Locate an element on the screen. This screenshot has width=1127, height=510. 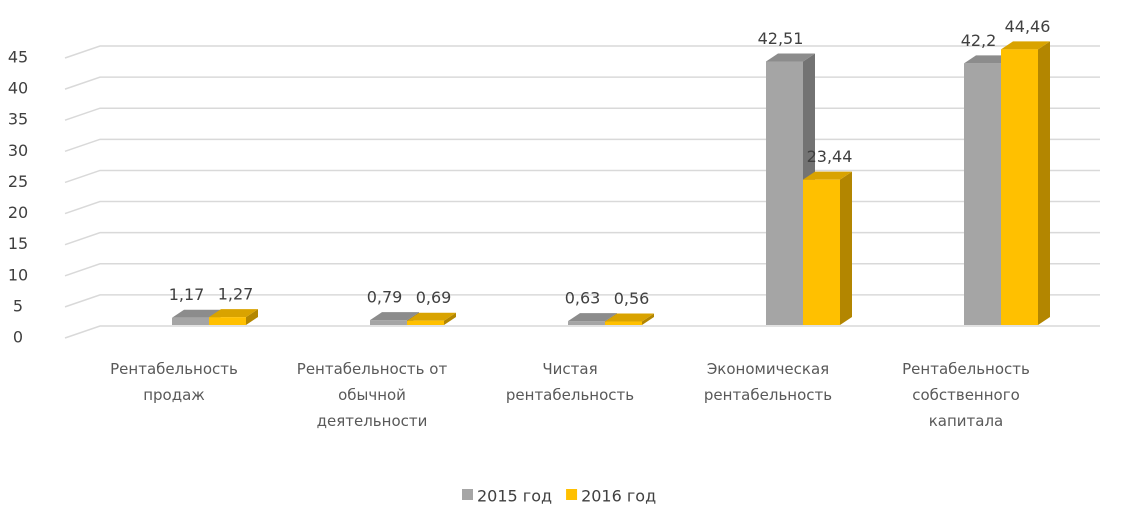
y-tick-label: 45 is located at coordinates (18, 57).